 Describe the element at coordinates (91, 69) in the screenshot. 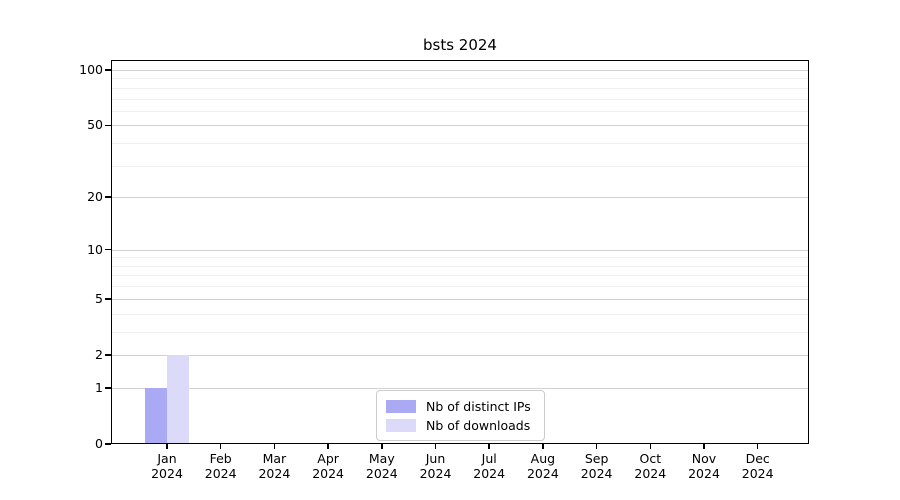

I see `y-tick-label: 100` at that location.